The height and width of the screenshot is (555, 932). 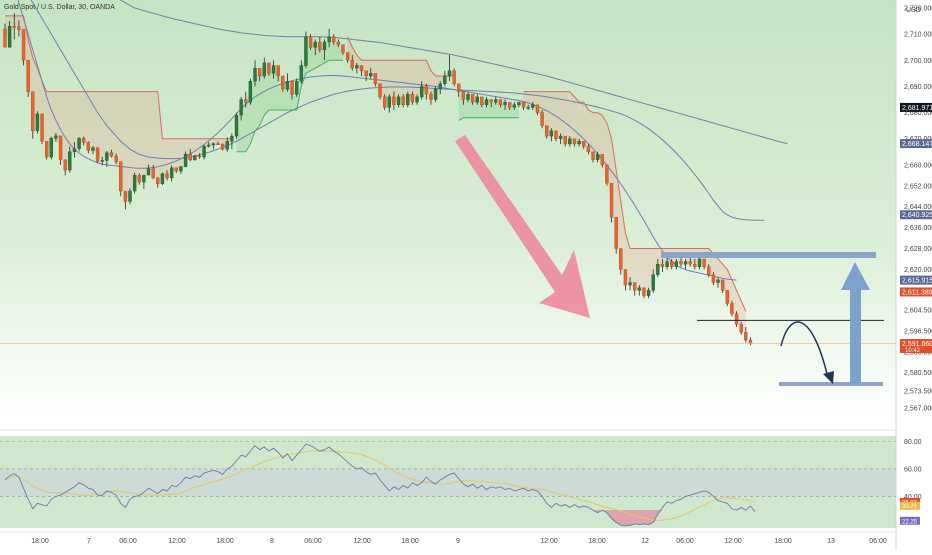 I want to click on blue-target-bar, so click(x=768, y=255).